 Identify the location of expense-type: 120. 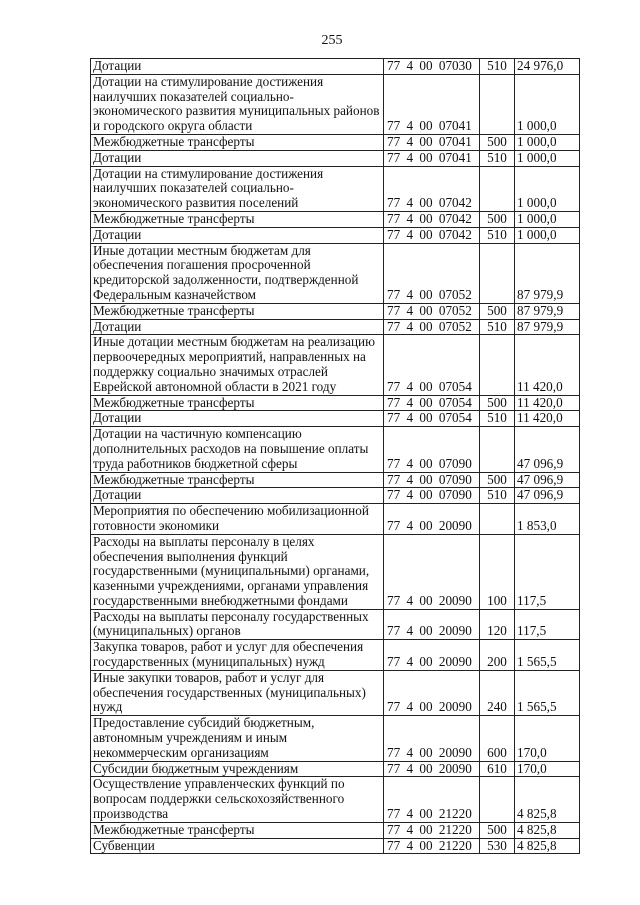
(497, 624).